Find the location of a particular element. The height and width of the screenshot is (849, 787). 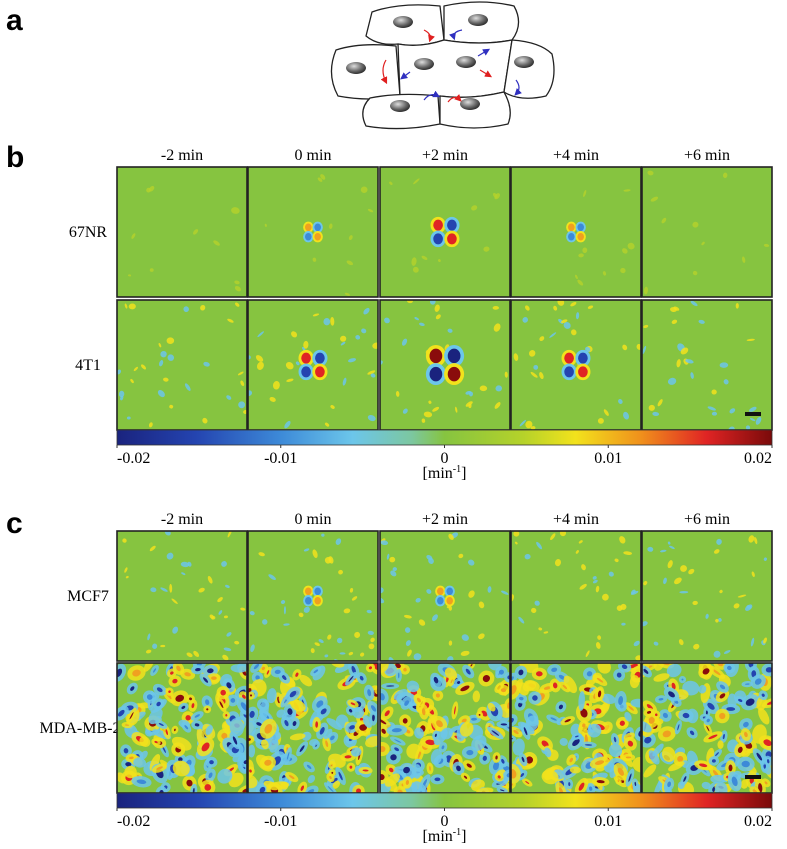

colorbar-tick-label: -0.02 is located at coordinates (133, 821).